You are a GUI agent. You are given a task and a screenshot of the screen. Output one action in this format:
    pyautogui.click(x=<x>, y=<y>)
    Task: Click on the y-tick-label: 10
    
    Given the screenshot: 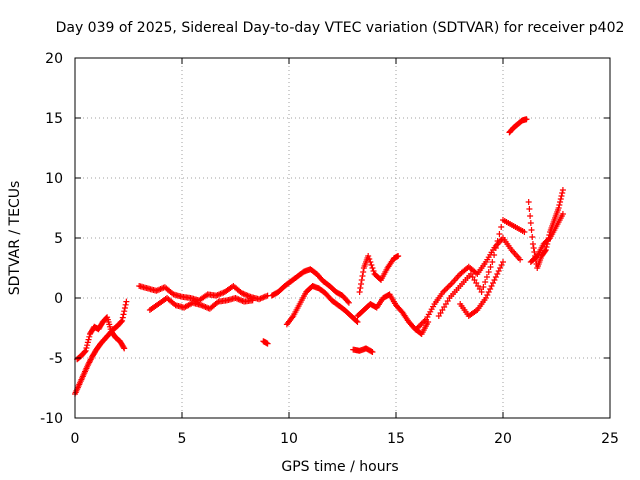 What is the action you would take?
    pyautogui.click(x=54, y=179)
    